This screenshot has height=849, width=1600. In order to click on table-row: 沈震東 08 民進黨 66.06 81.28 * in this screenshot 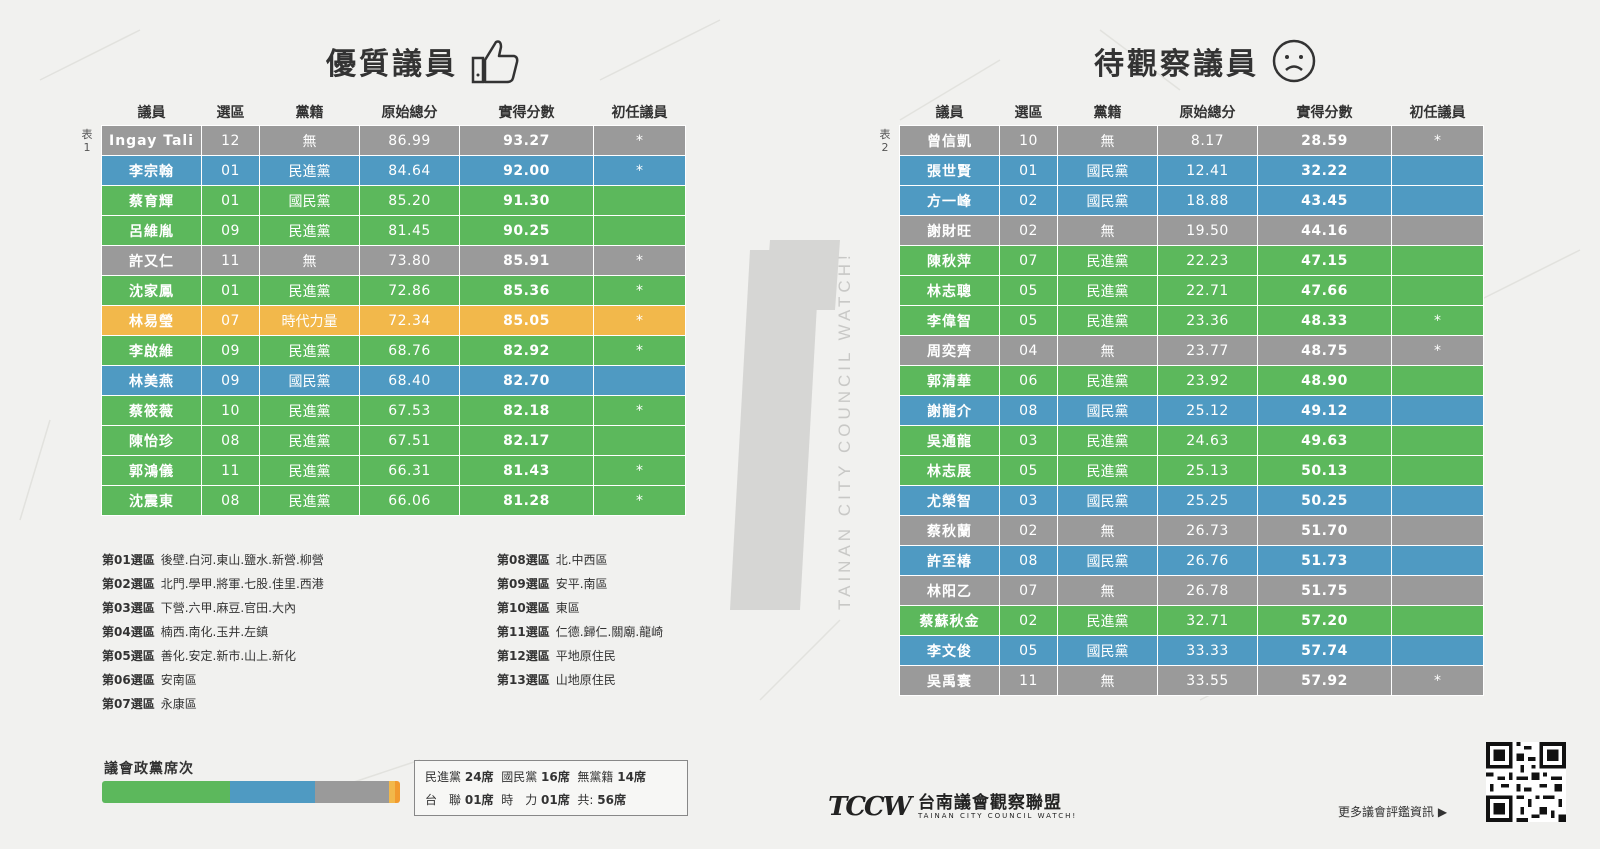, I will do `click(393, 500)`.